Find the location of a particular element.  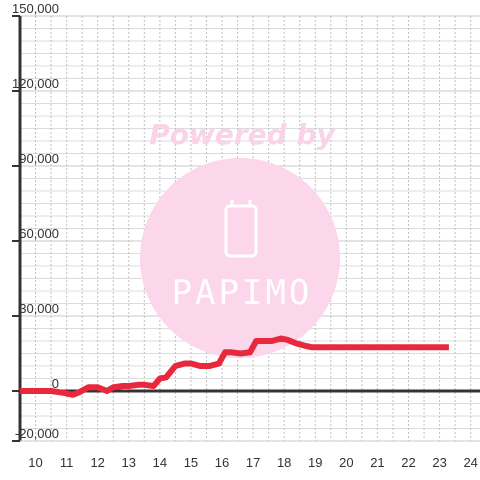

x-tick-label: 12 is located at coordinates (97, 462).